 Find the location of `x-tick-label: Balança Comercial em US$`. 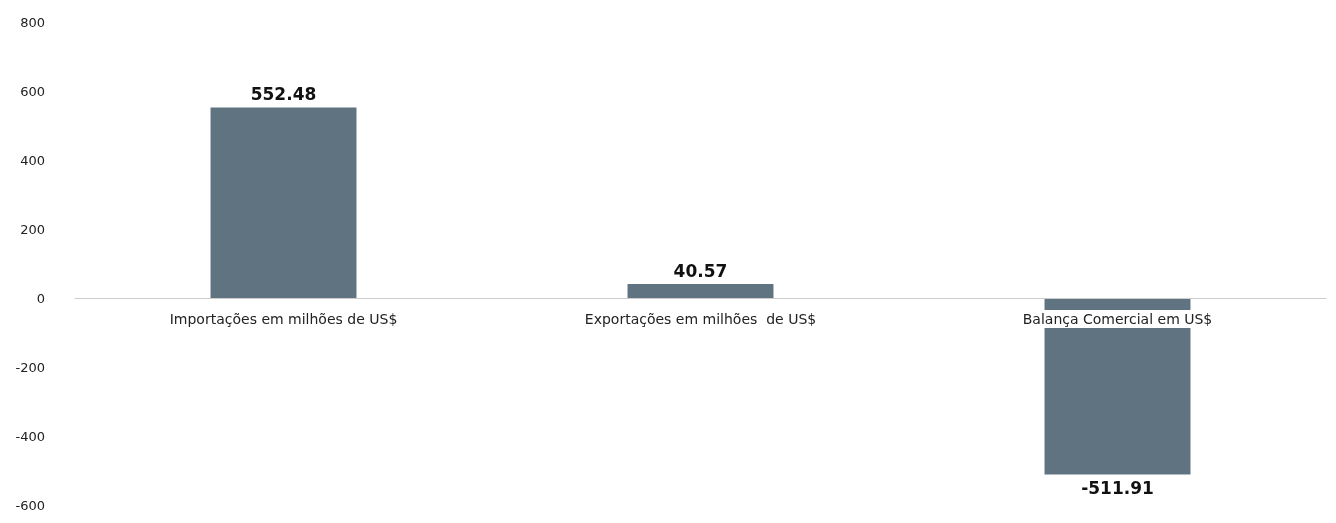

x-tick-label: Balança Comercial em US$ is located at coordinates (1117, 319).